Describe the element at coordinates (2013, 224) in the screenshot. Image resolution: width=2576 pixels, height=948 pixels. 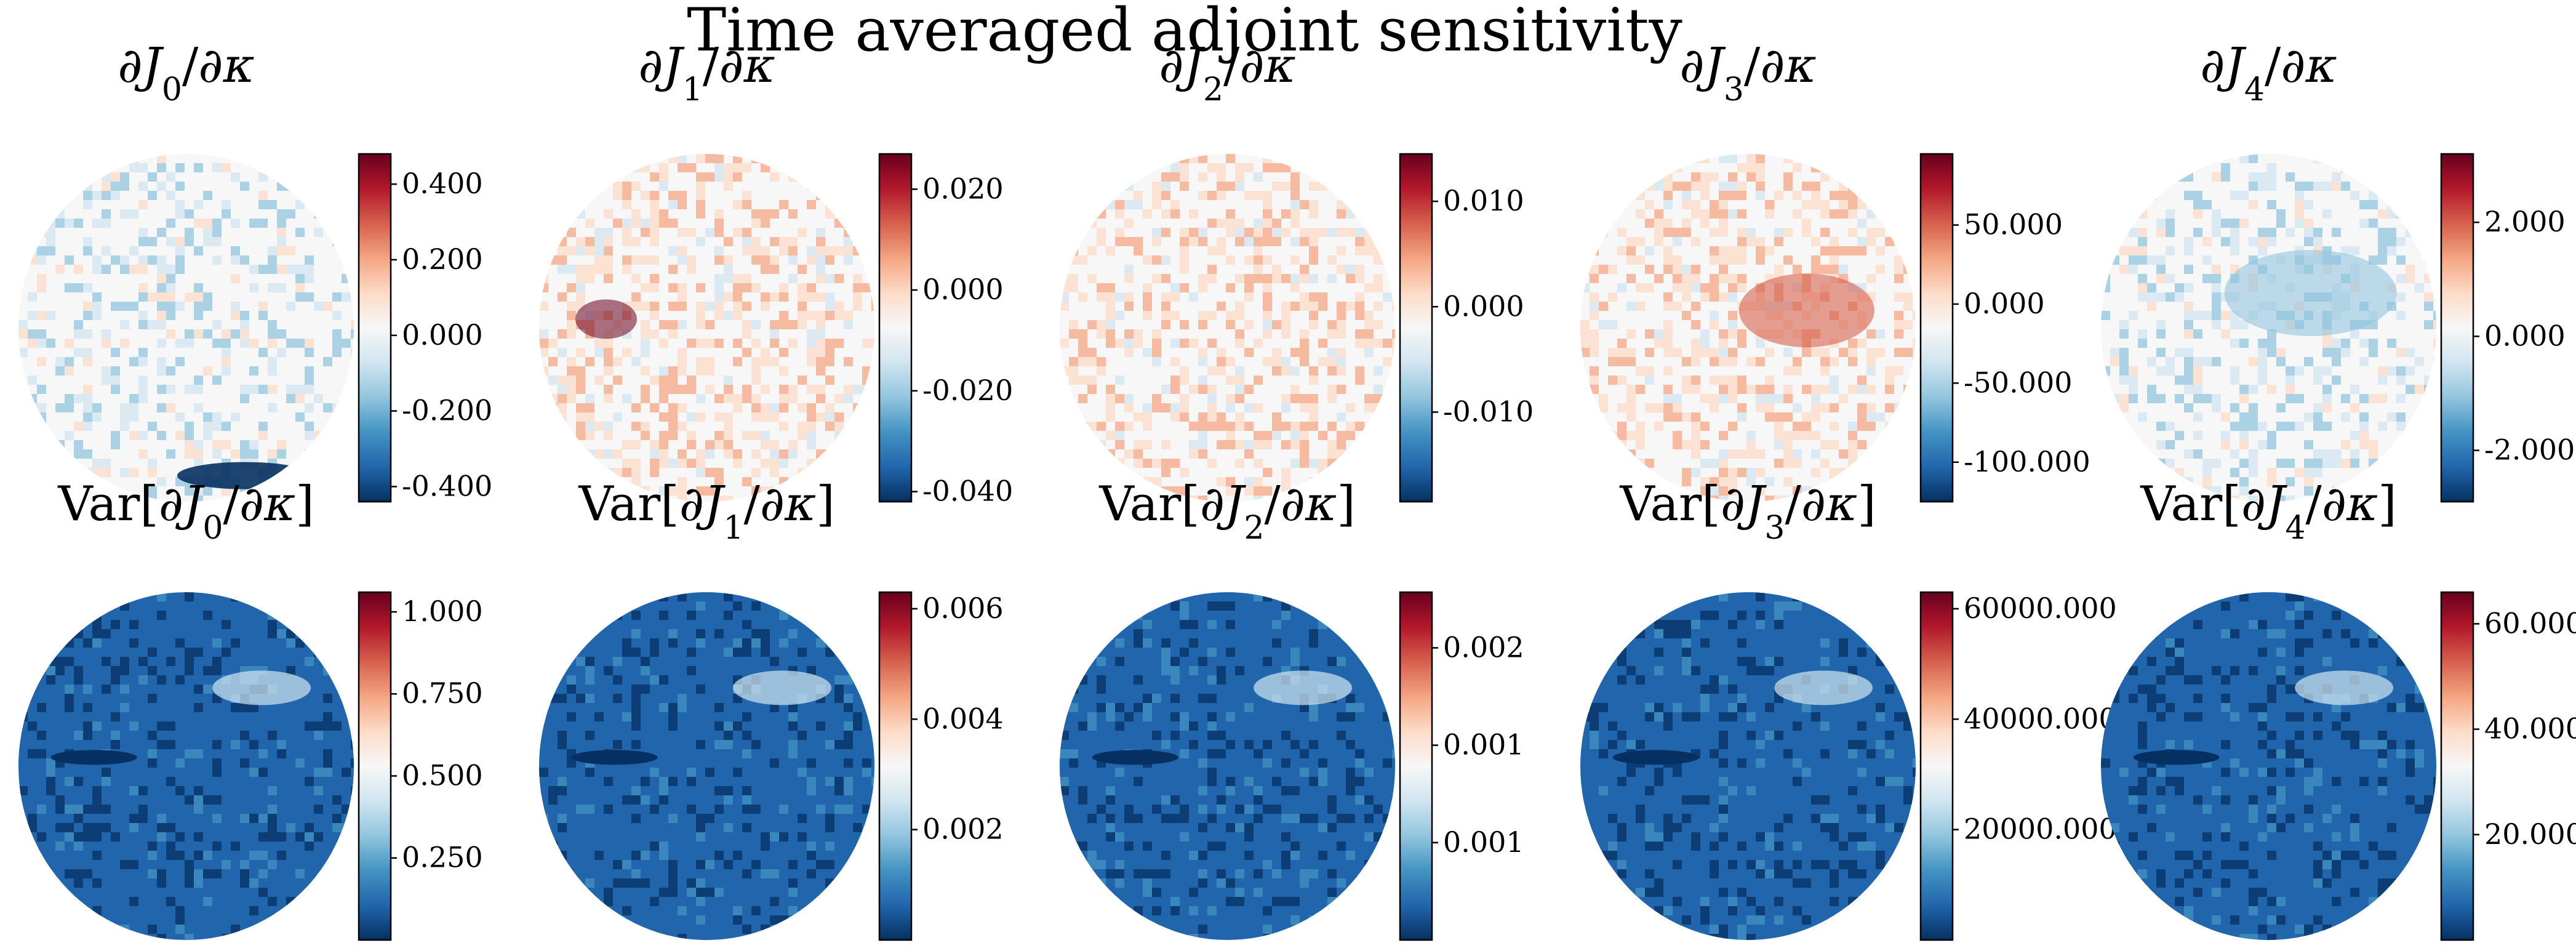
I see `colorbar-tick-label: 50.000` at that location.